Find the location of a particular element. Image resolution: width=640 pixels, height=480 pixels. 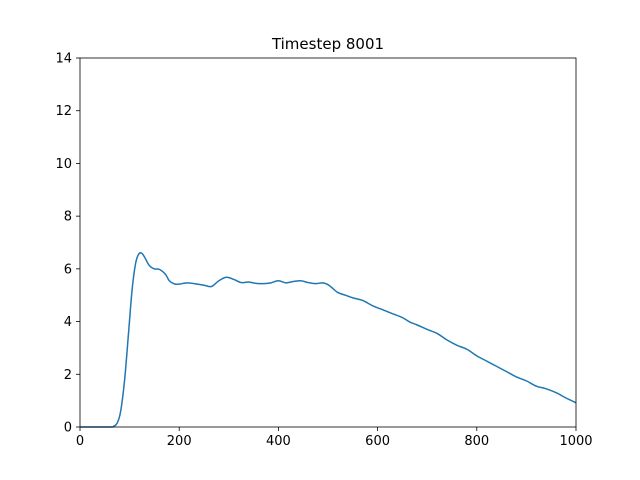

chart-title: Timestep 8001 is located at coordinates (327, 44).